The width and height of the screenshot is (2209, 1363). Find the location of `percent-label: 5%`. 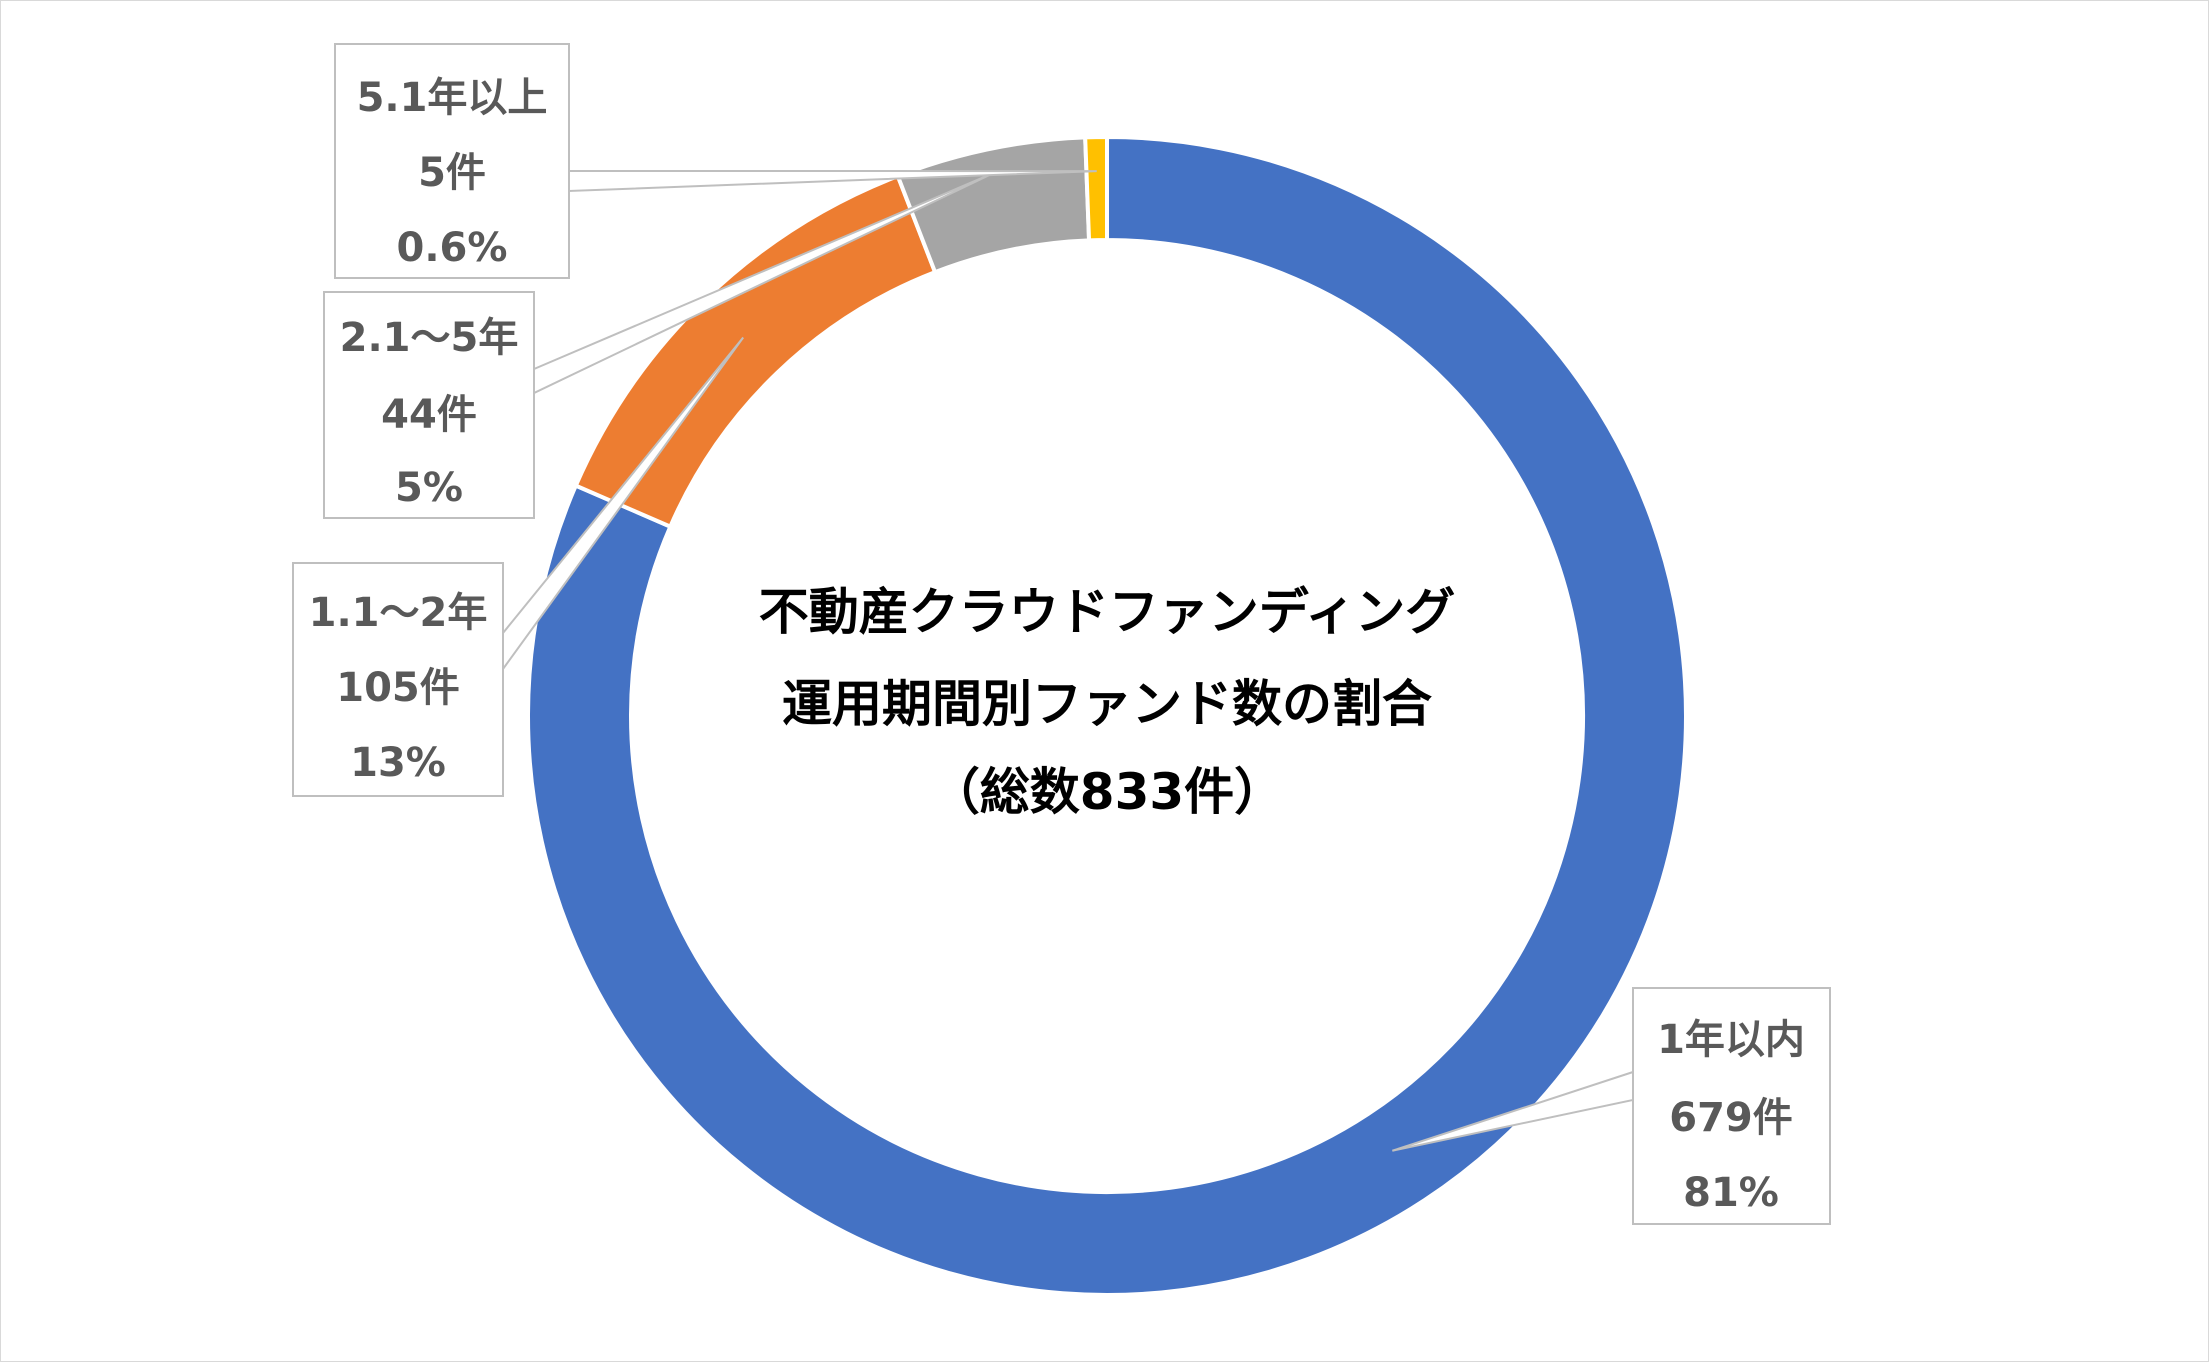

percent-label: 5% is located at coordinates (429, 488).